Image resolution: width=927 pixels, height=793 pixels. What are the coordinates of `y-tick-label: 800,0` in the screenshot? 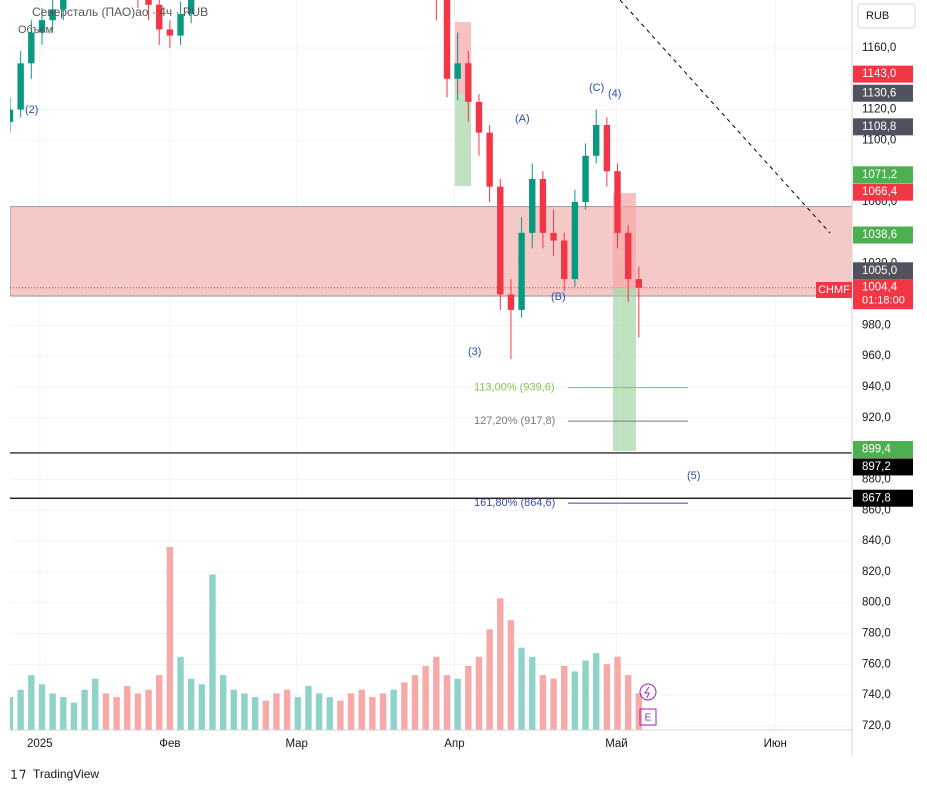 It's located at (876, 603).